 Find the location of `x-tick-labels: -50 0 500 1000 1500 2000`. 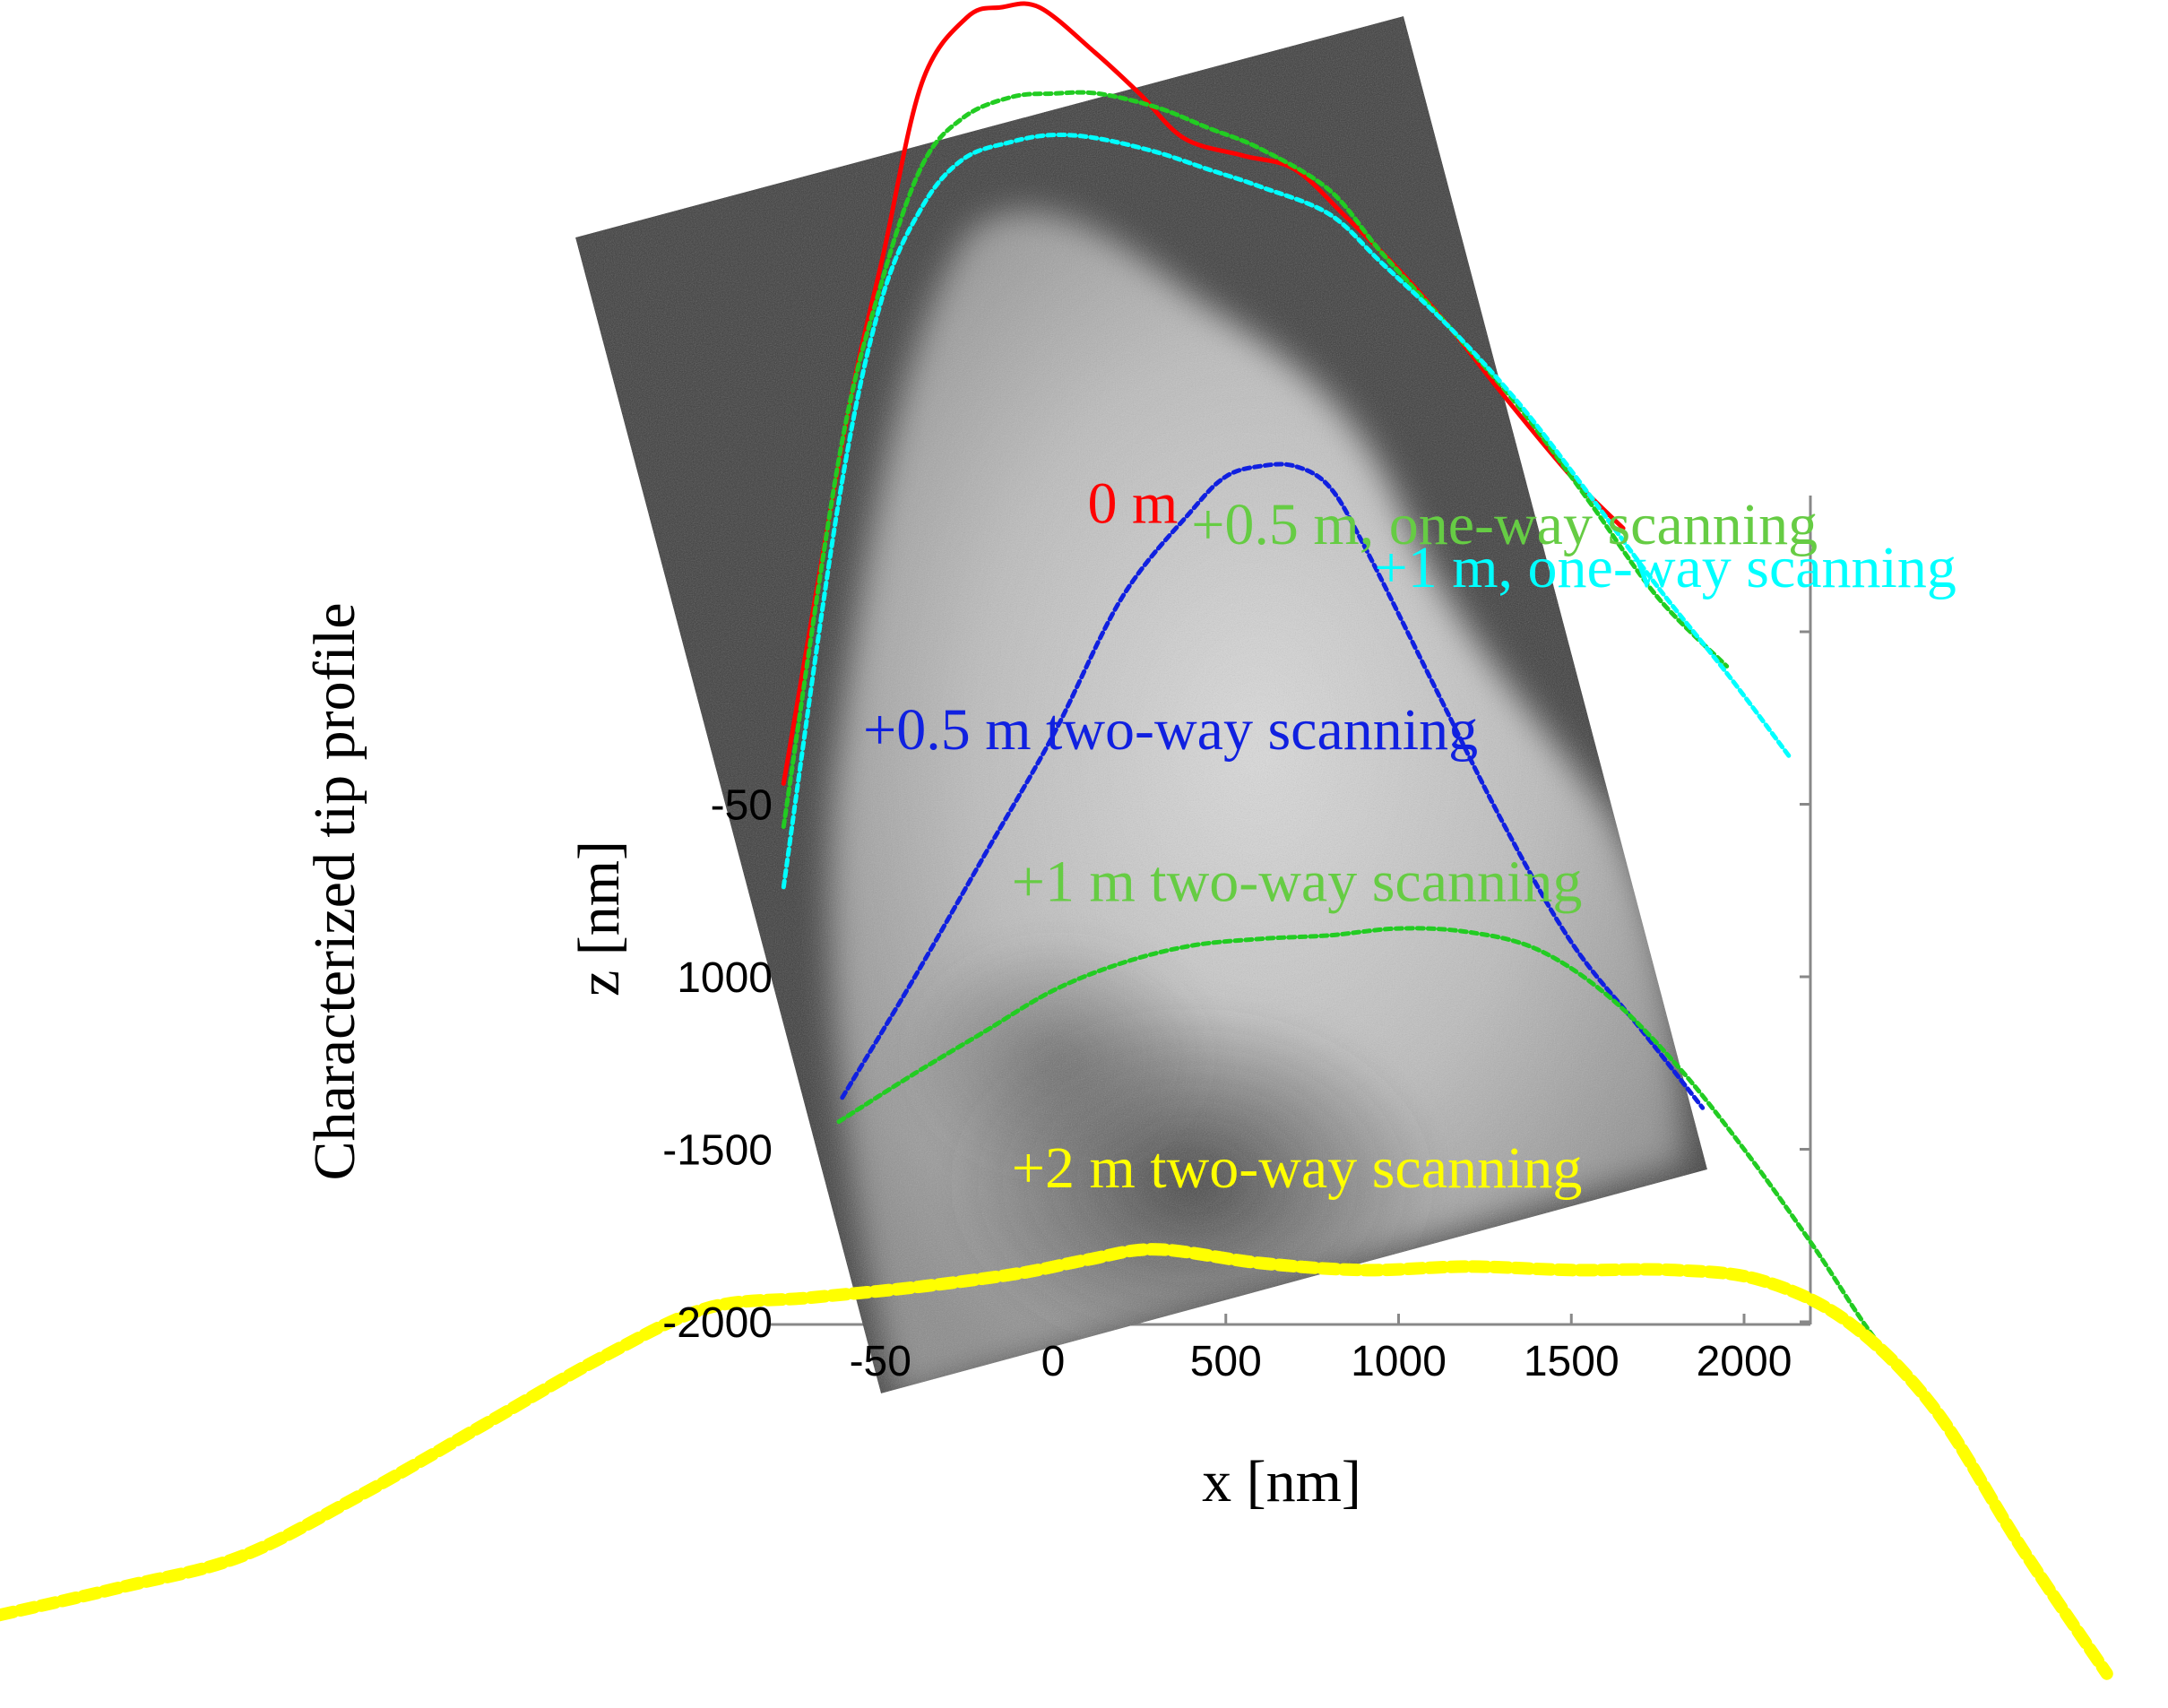

x-tick-labels: -50 0 500 1000 1500 2000 is located at coordinates (1321, 1361).